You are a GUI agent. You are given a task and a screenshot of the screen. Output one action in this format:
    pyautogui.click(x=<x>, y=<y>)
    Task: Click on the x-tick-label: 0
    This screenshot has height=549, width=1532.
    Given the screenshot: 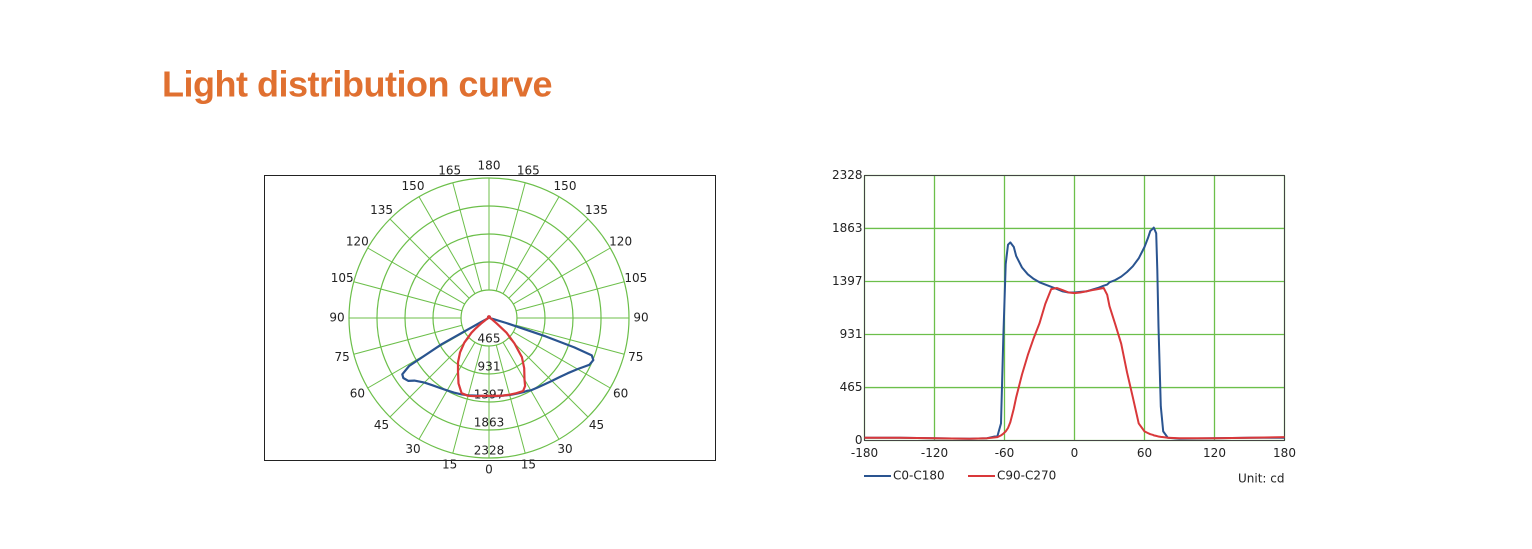 What is the action you would take?
    pyautogui.click(x=1075, y=453)
    